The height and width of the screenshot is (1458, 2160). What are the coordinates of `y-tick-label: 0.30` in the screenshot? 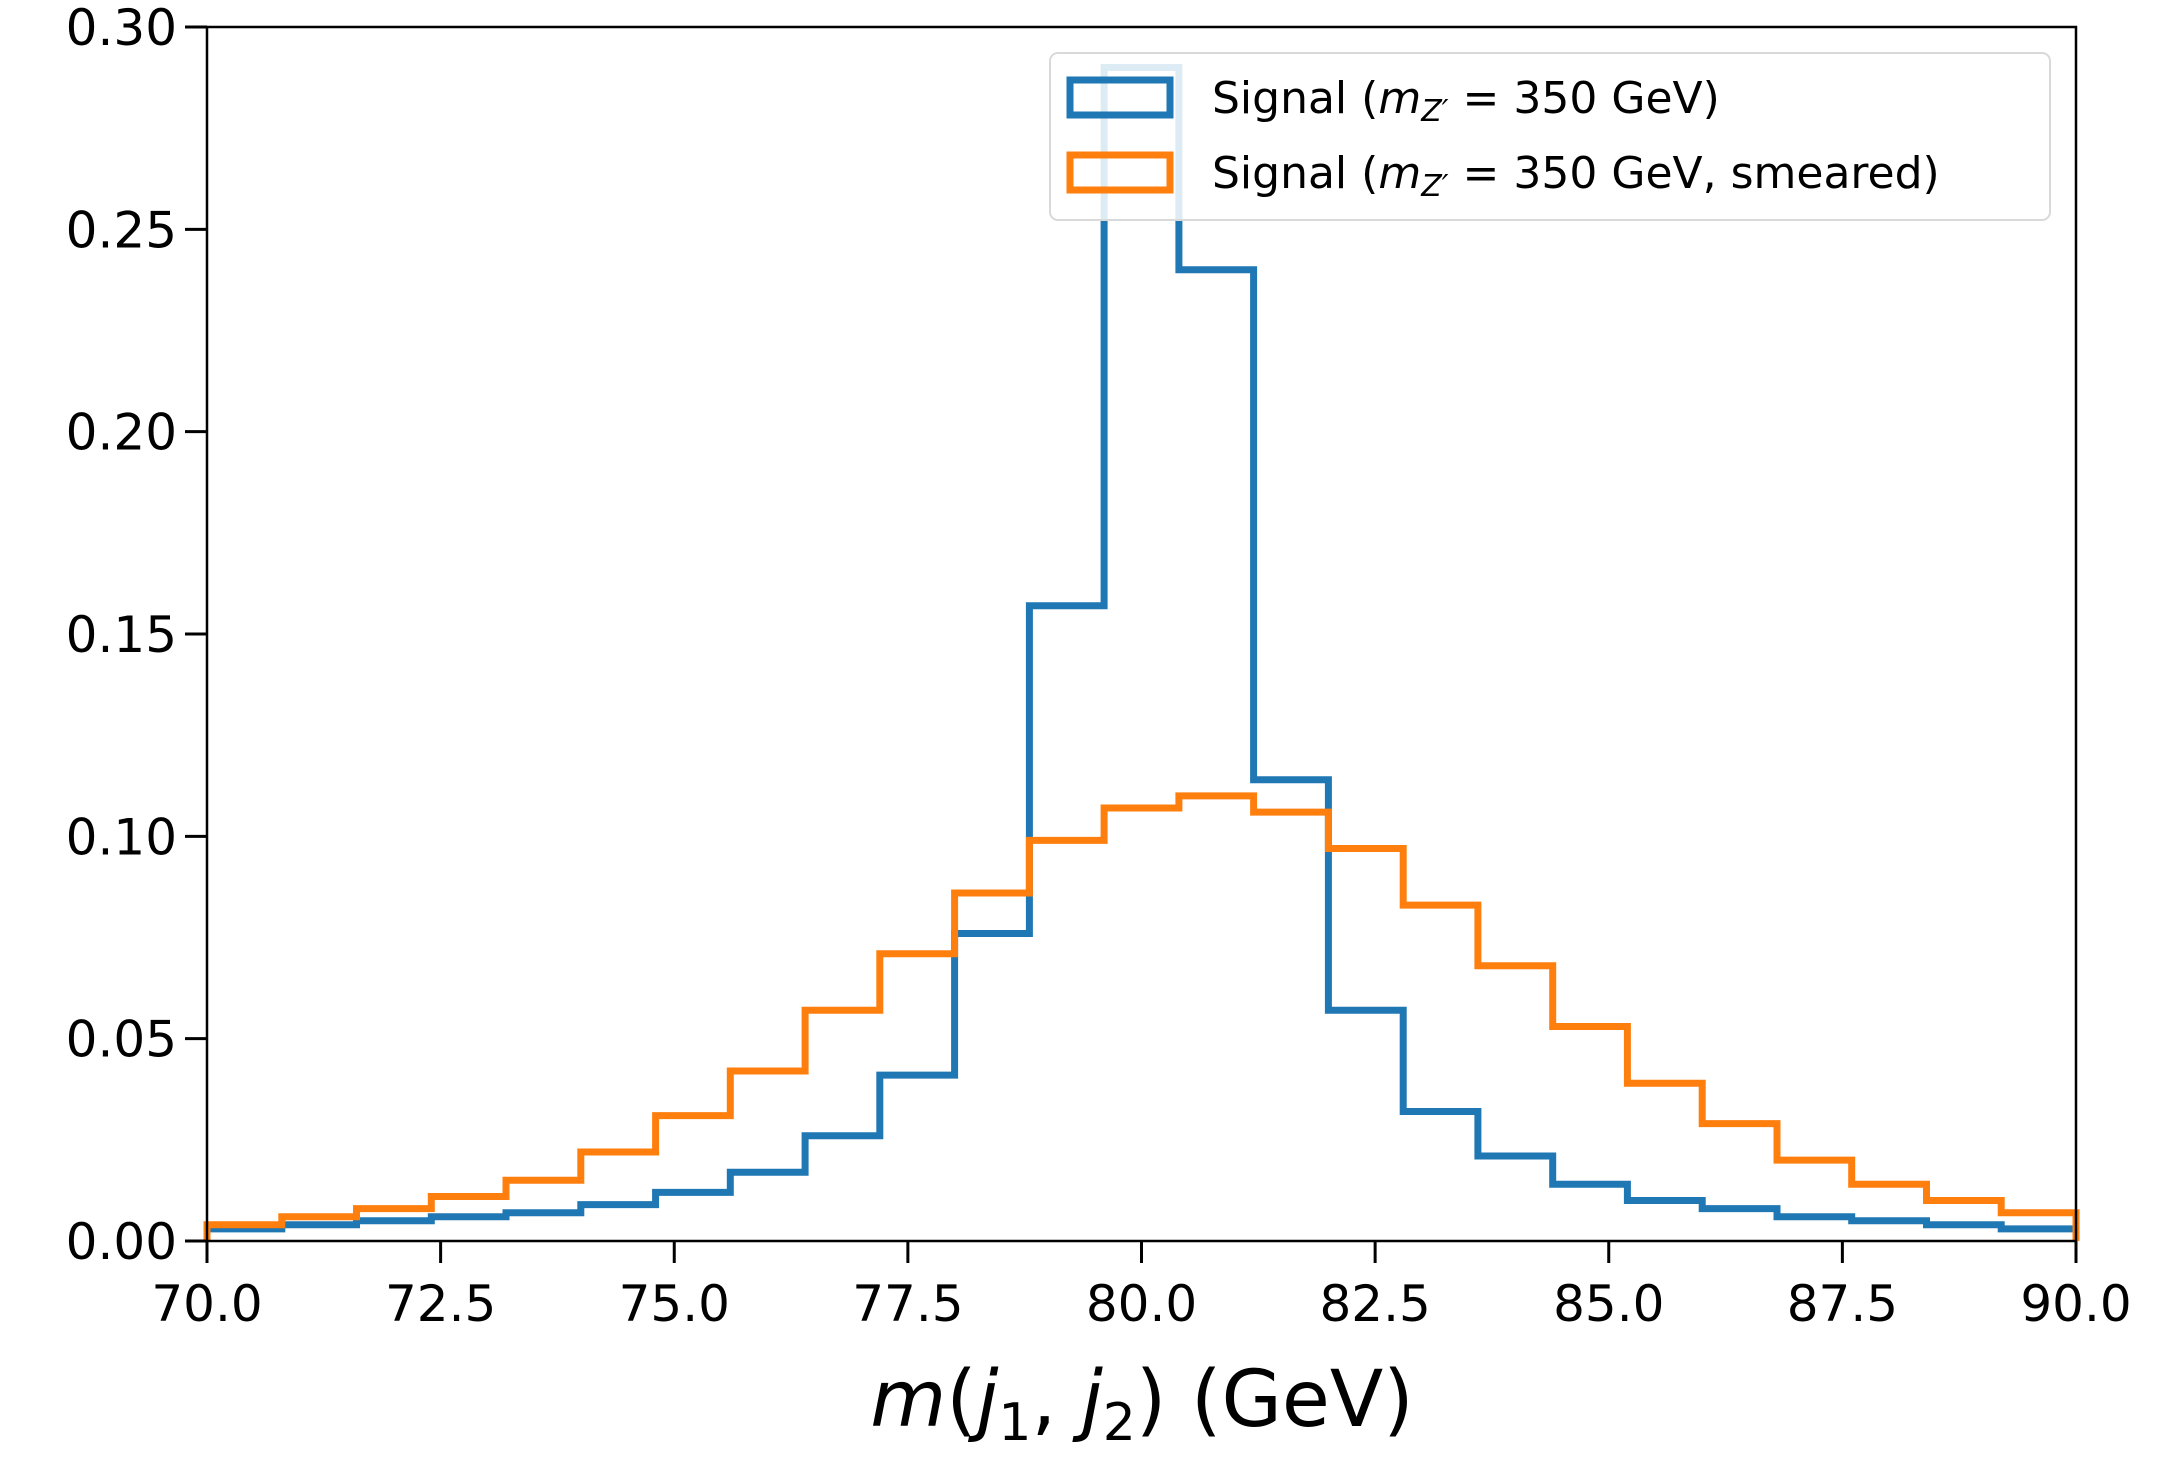 It's located at (121, 28).